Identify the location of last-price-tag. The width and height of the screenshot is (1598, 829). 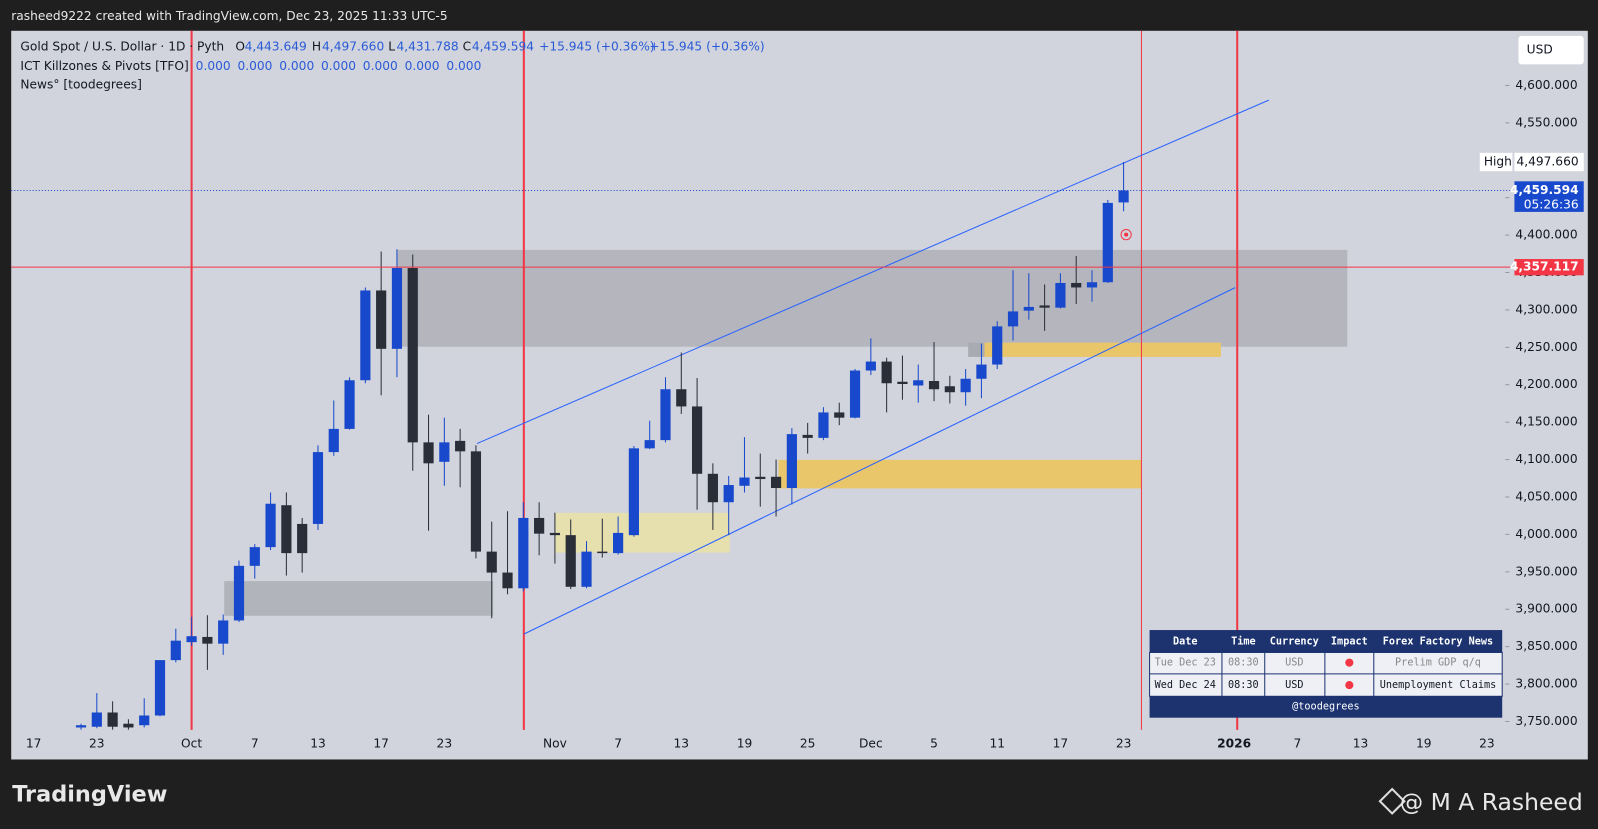
(1549, 196).